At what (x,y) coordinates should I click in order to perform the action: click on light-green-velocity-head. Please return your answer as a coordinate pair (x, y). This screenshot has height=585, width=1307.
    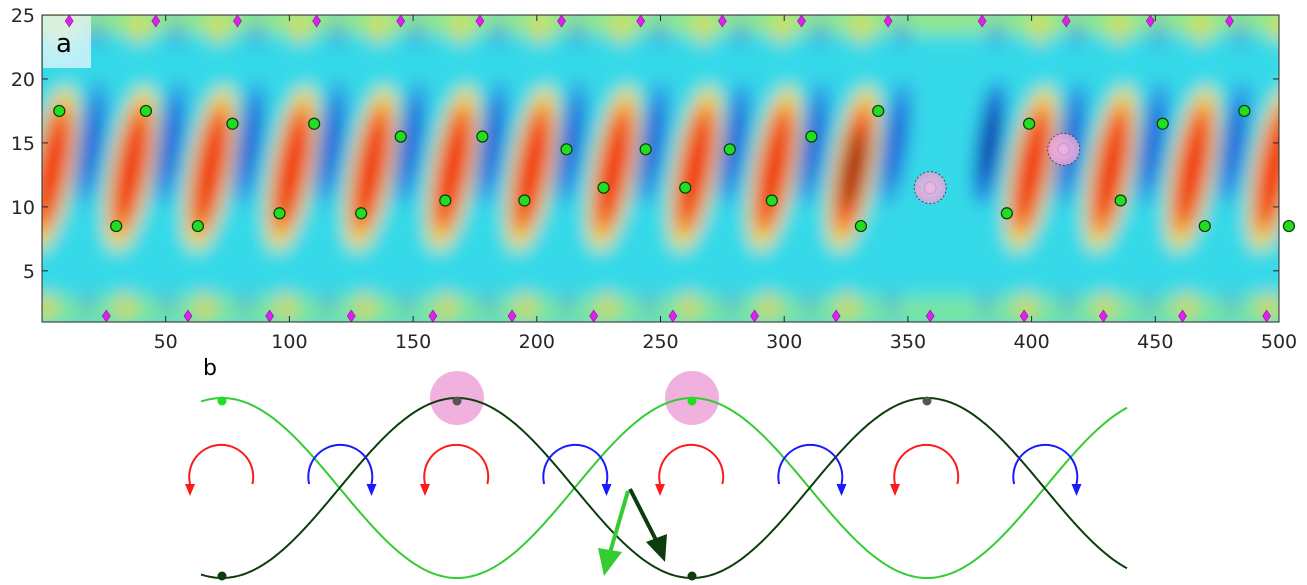
    Looking at the image, I should click on (610, 562).